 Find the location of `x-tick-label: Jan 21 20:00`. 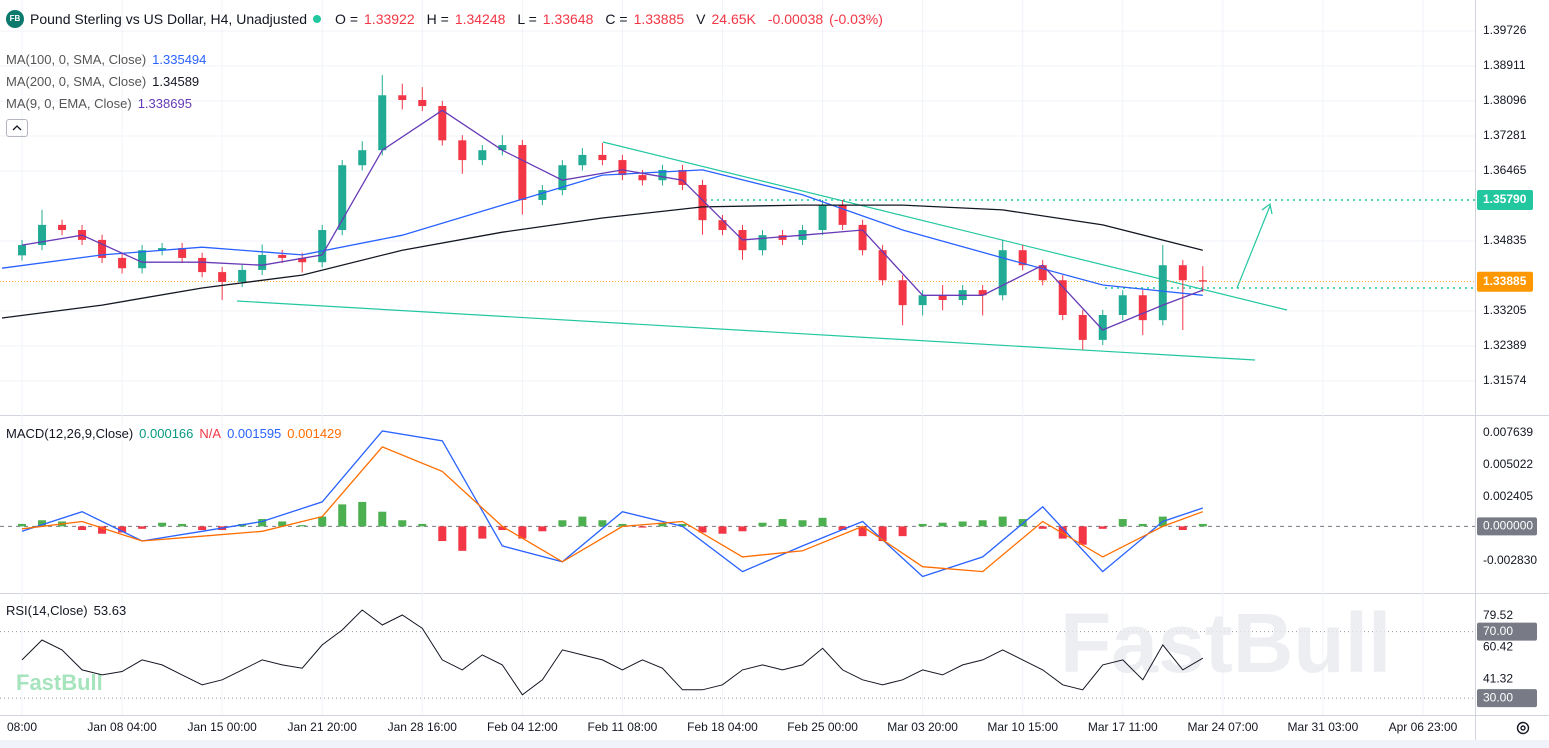

x-tick-label: Jan 21 20:00 is located at coordinates (323, 727).